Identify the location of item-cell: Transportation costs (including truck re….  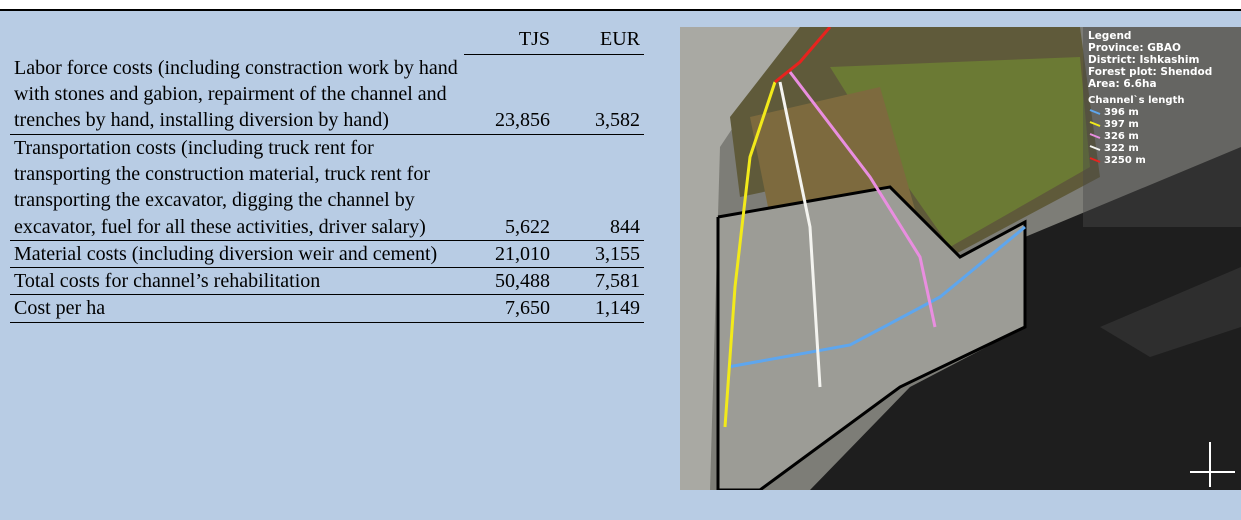
(237, 187).